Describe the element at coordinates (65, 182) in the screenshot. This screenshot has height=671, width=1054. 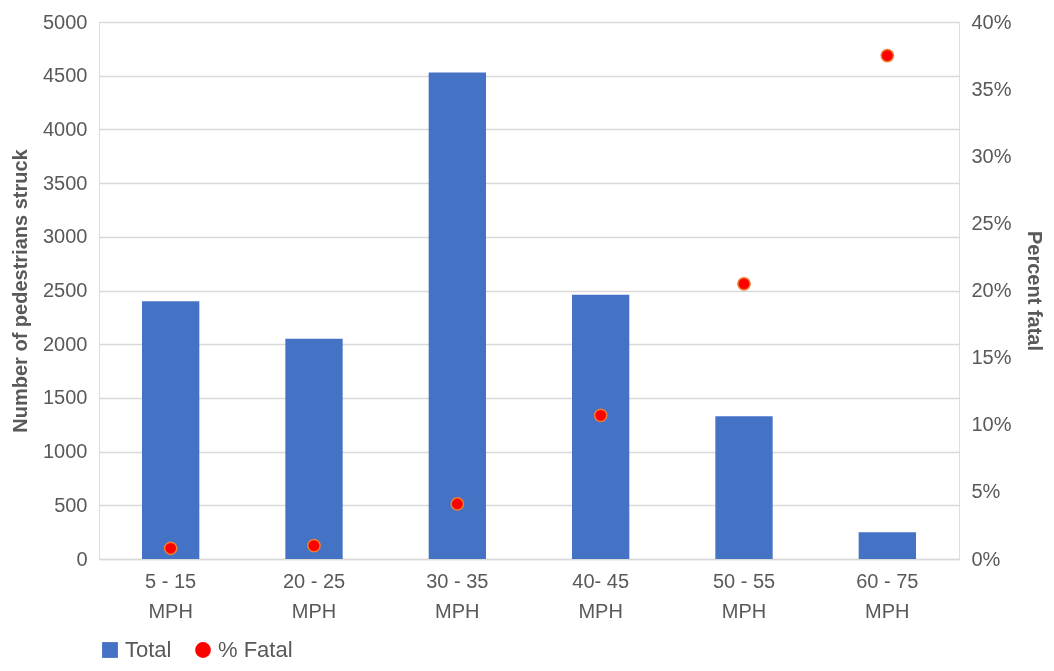
I see `y-tick-label: 3500` at that location.